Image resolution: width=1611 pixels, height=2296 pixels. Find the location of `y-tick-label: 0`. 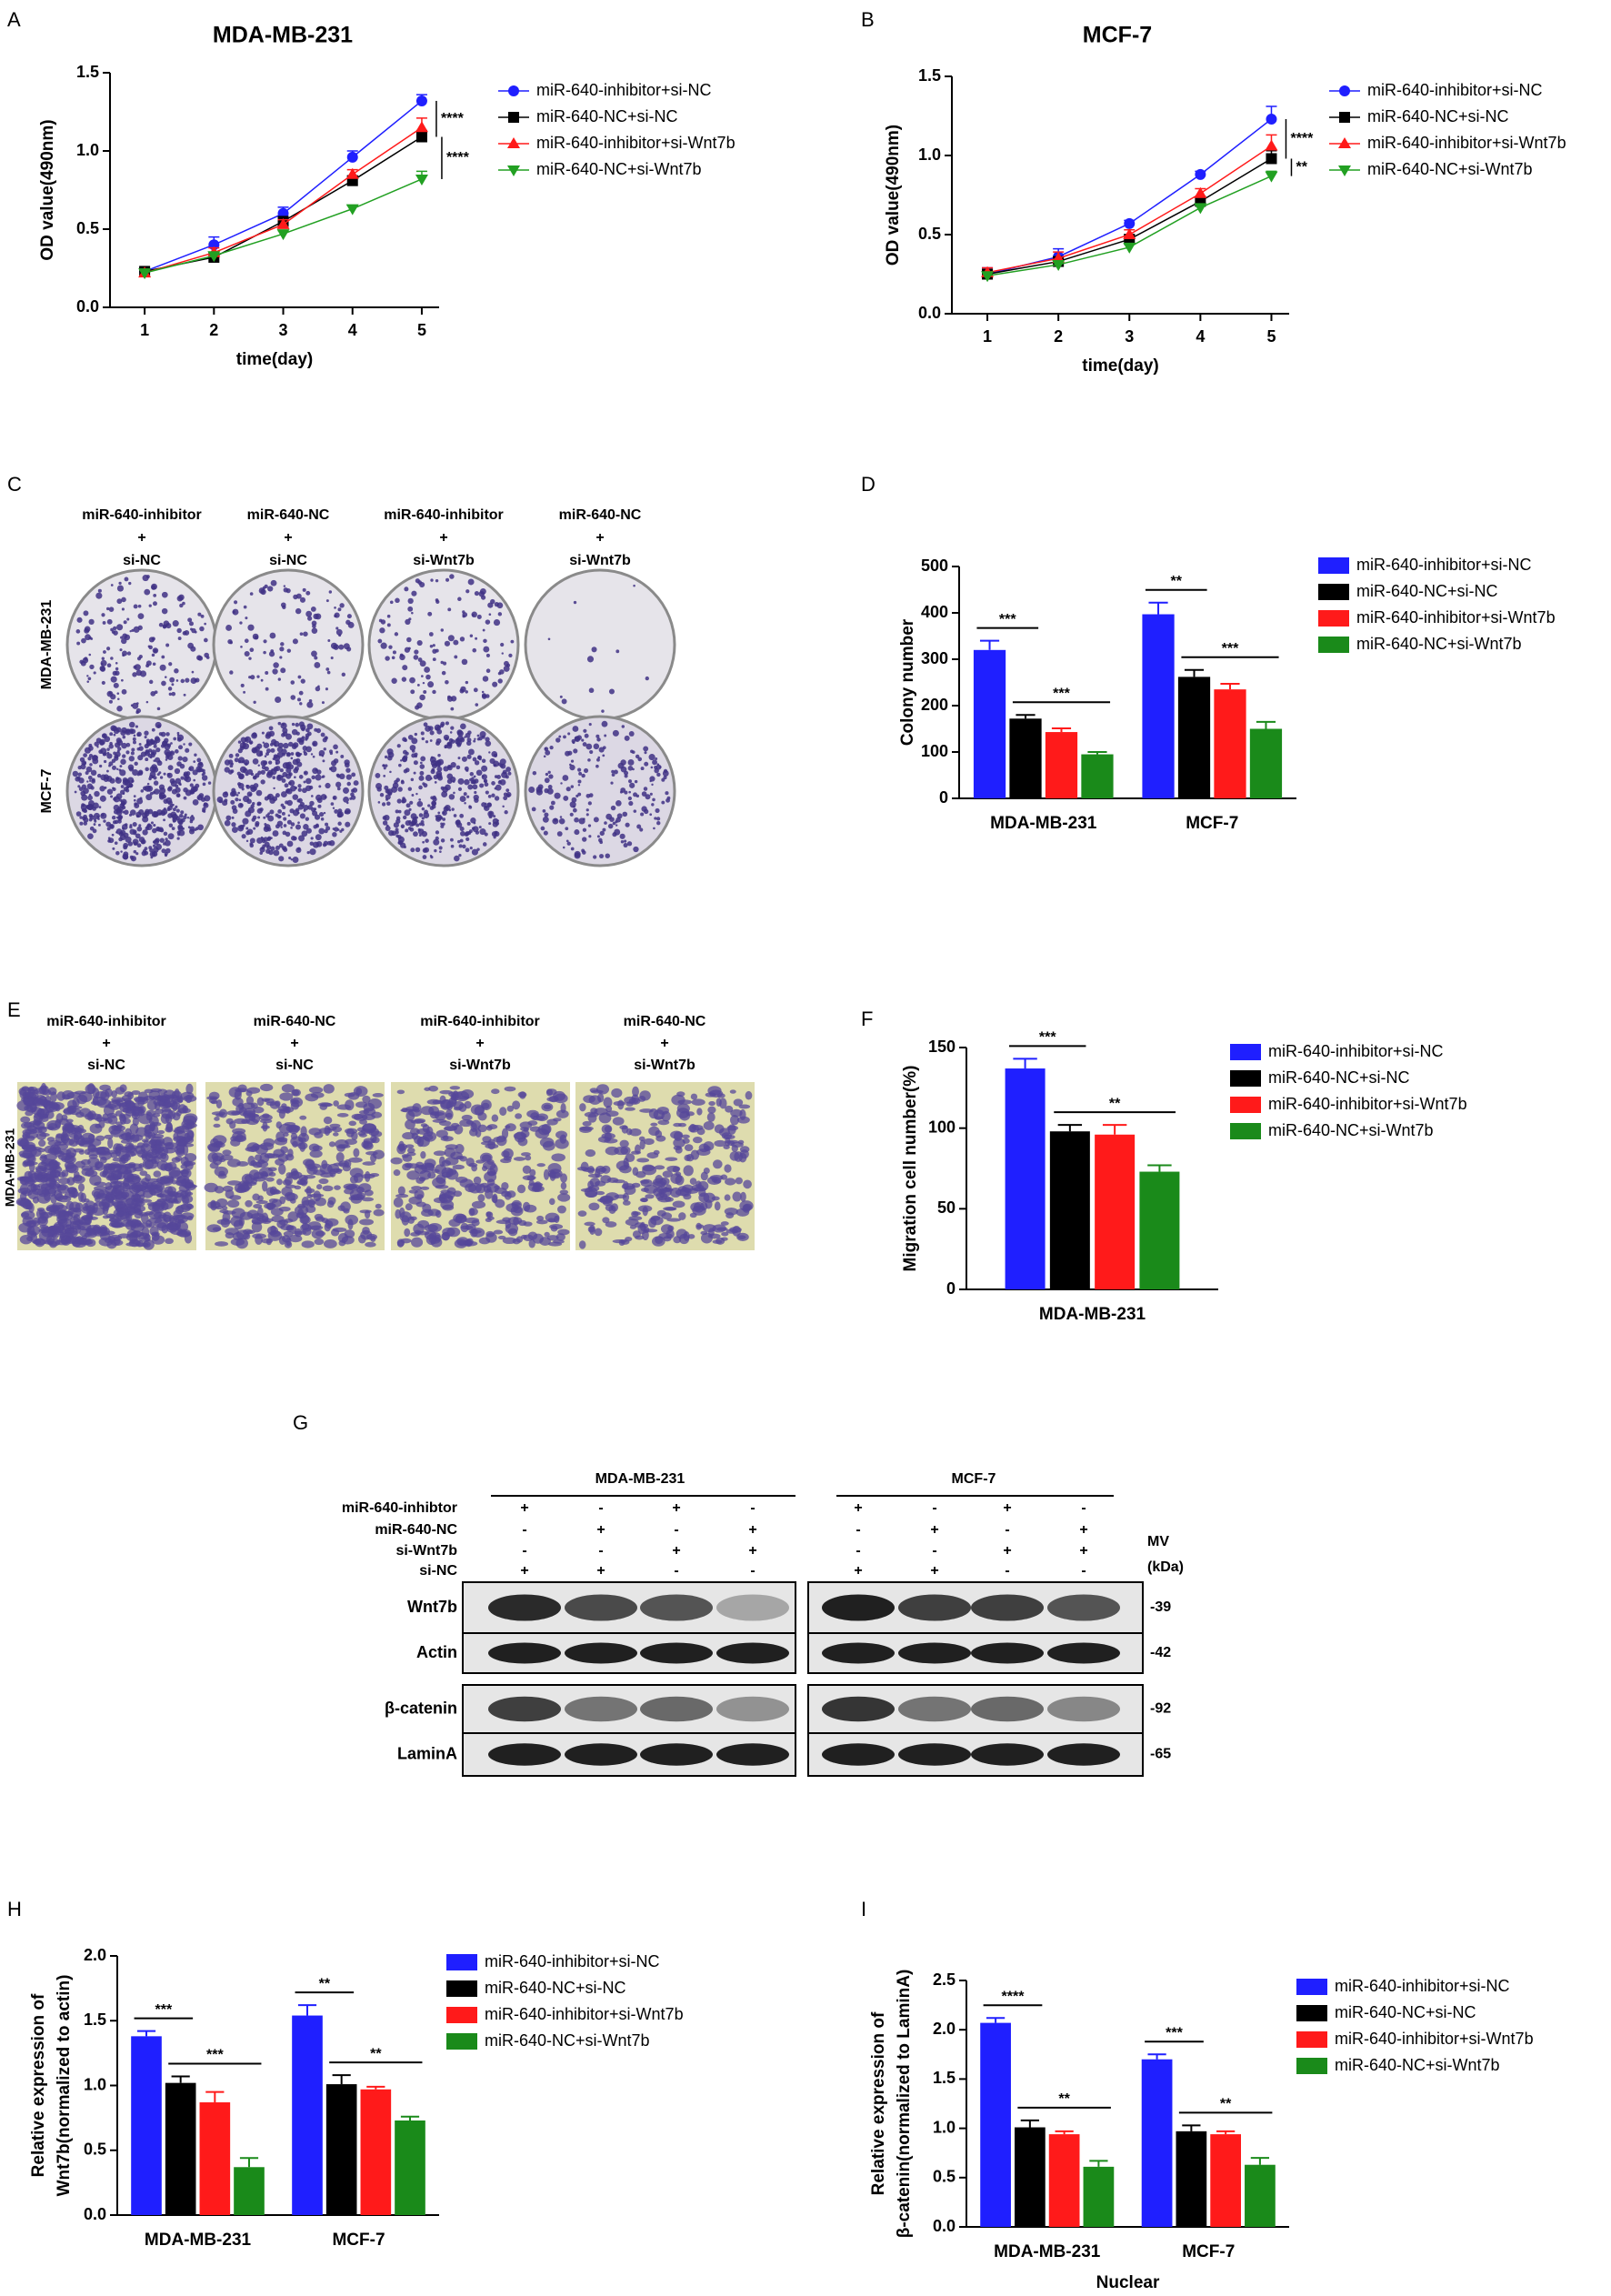

y-tick-label: 0 is located at coordinates (943, 798).